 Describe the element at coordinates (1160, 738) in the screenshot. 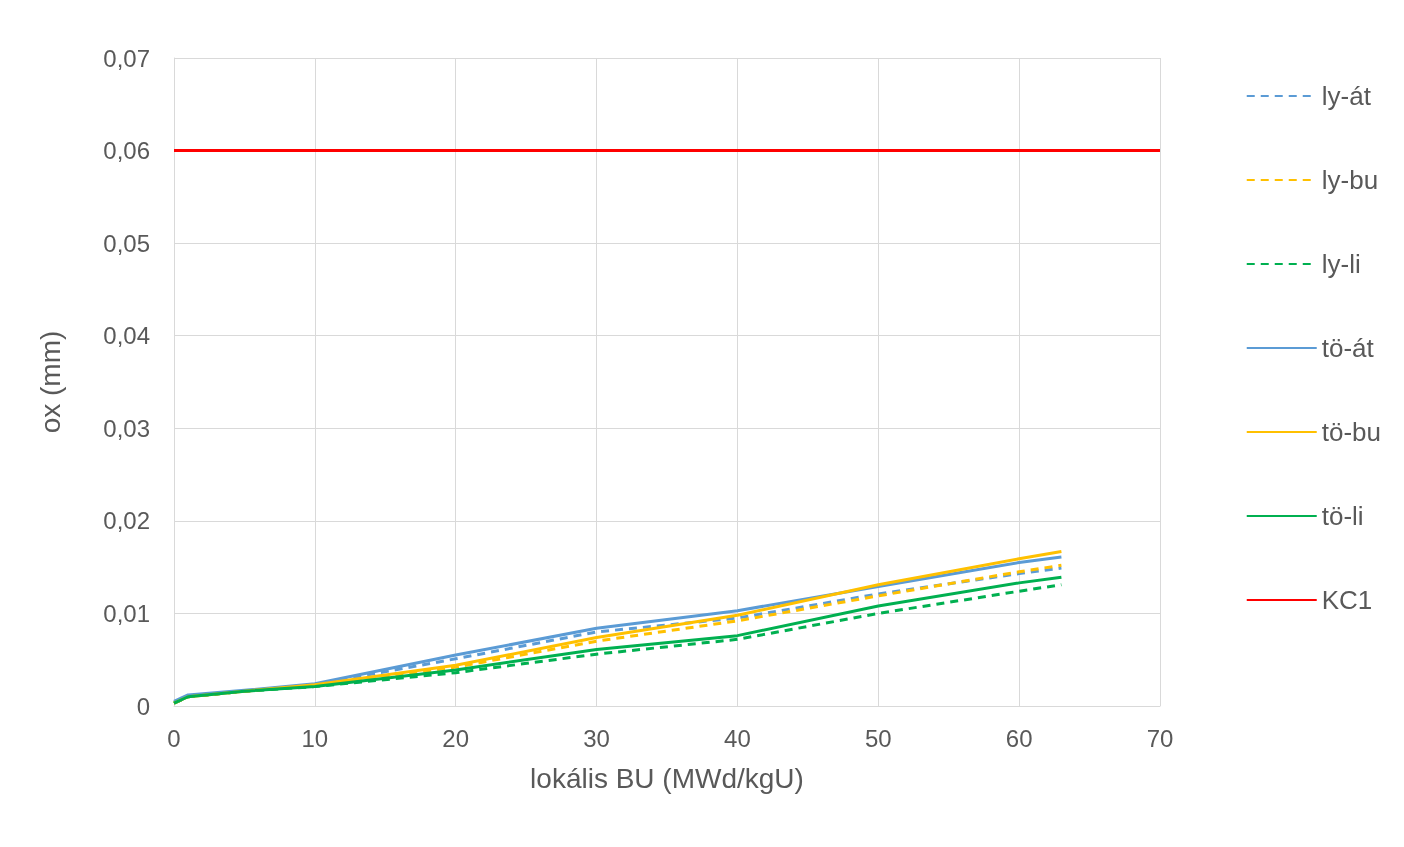

I see `x-tick-label: 70` at that location.